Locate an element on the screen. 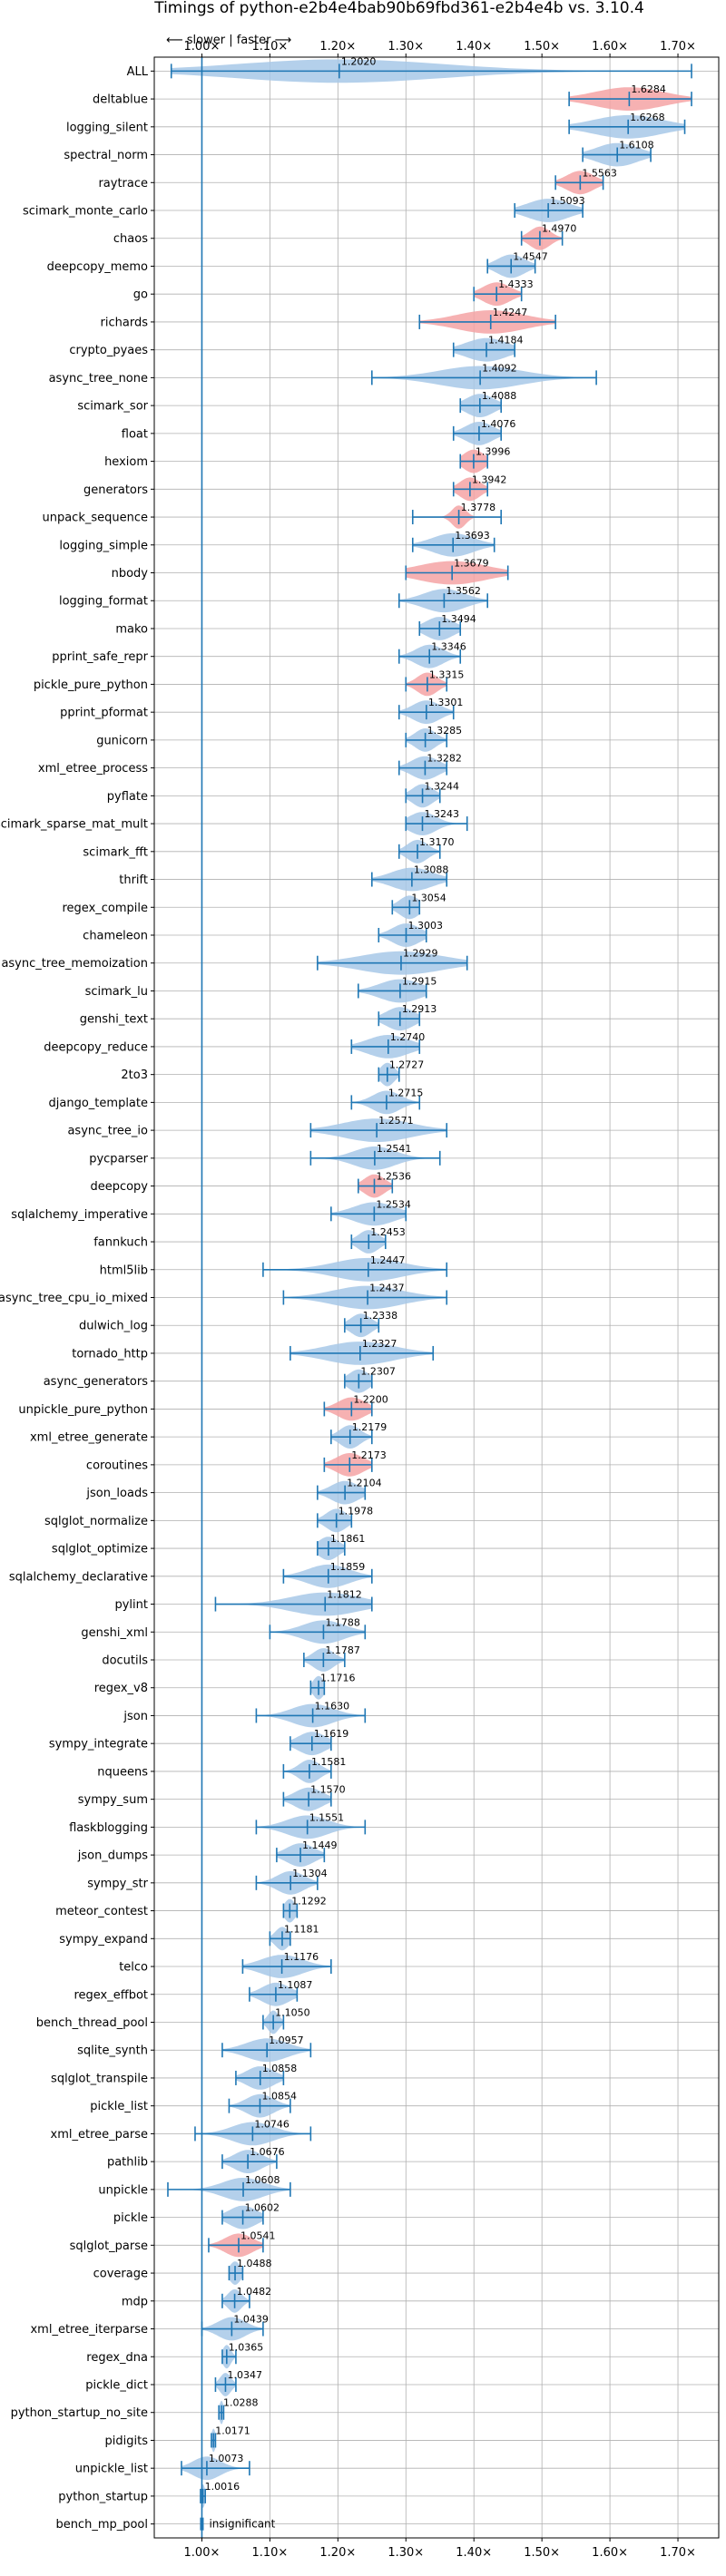  value-label: 1.1630 is located at coordinates (332, 1706).